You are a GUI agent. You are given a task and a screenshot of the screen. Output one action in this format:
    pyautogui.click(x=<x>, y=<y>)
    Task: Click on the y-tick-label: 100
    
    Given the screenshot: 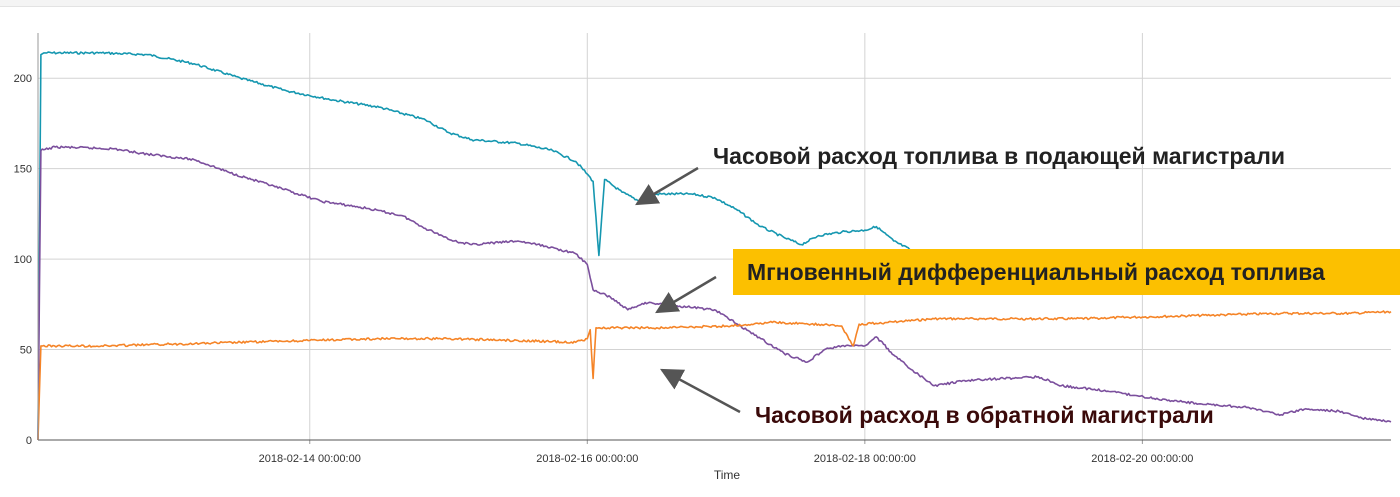 What is the action you would take?
    pyautogui.click(x=23, y=260)
    